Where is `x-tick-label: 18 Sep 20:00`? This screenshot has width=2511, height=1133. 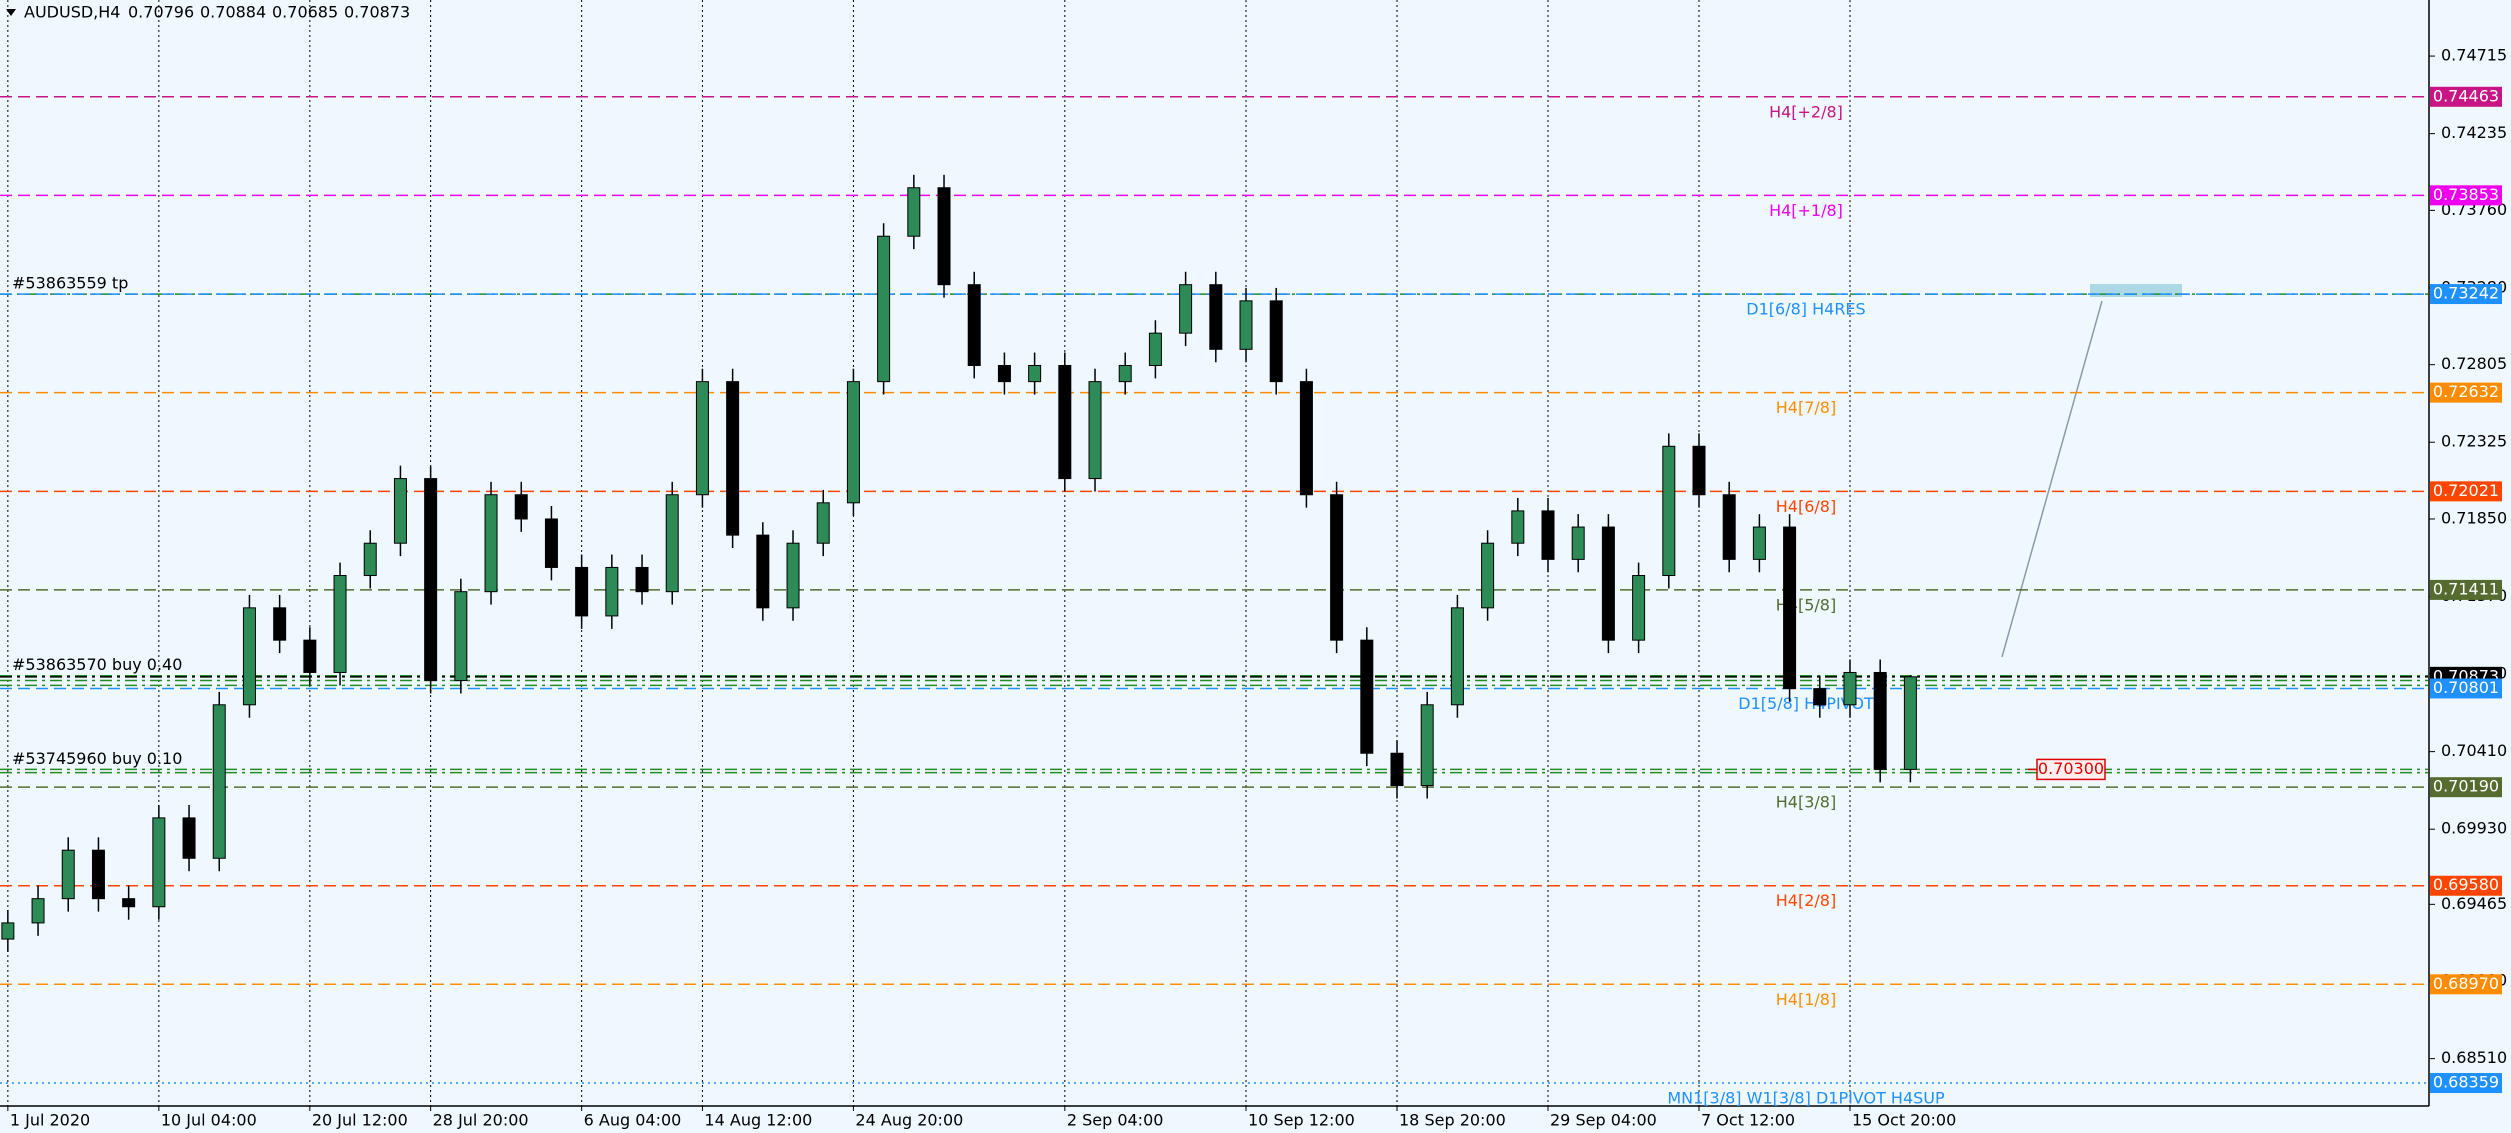 x-tick-label: 18 Sep 20:00 is located at coordinates (1452, 1120).